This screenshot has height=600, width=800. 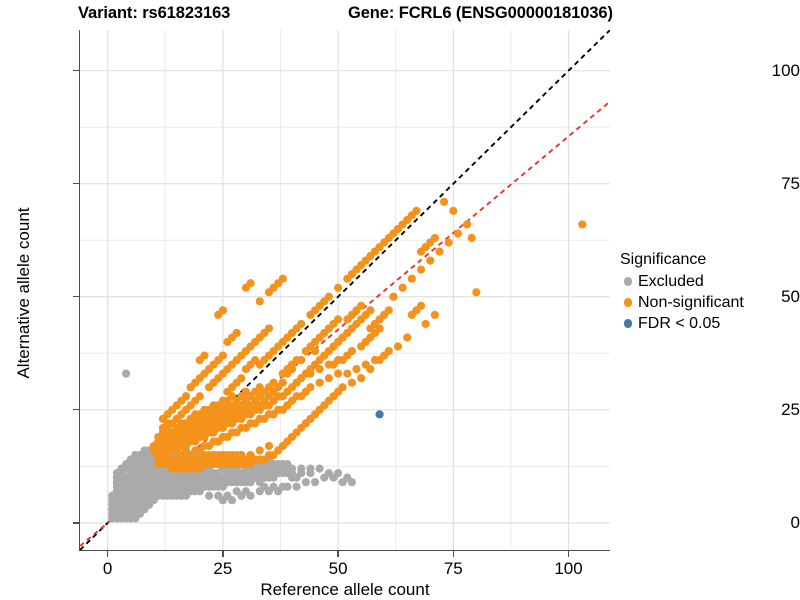 I want to click on y-axis-title: Alternative allele count, so click(x=23, y=293).